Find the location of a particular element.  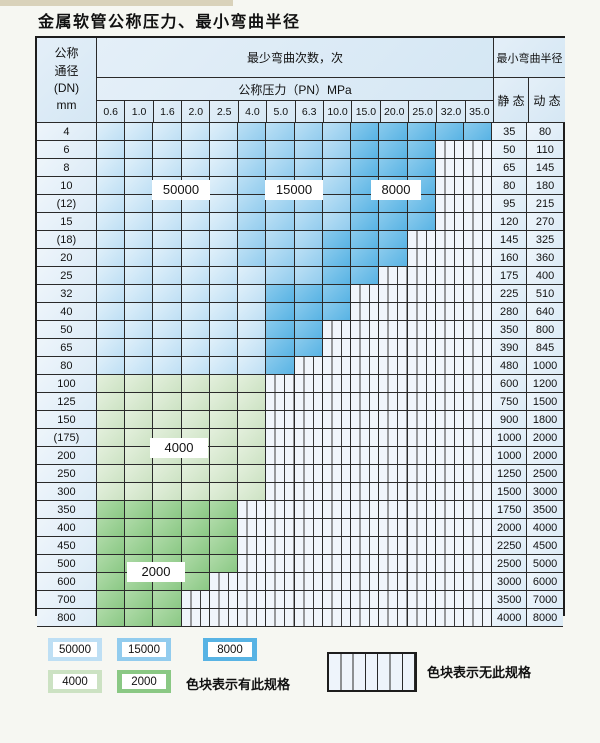

table-row: (18) 145 325 is located at coordinates (300, 240).